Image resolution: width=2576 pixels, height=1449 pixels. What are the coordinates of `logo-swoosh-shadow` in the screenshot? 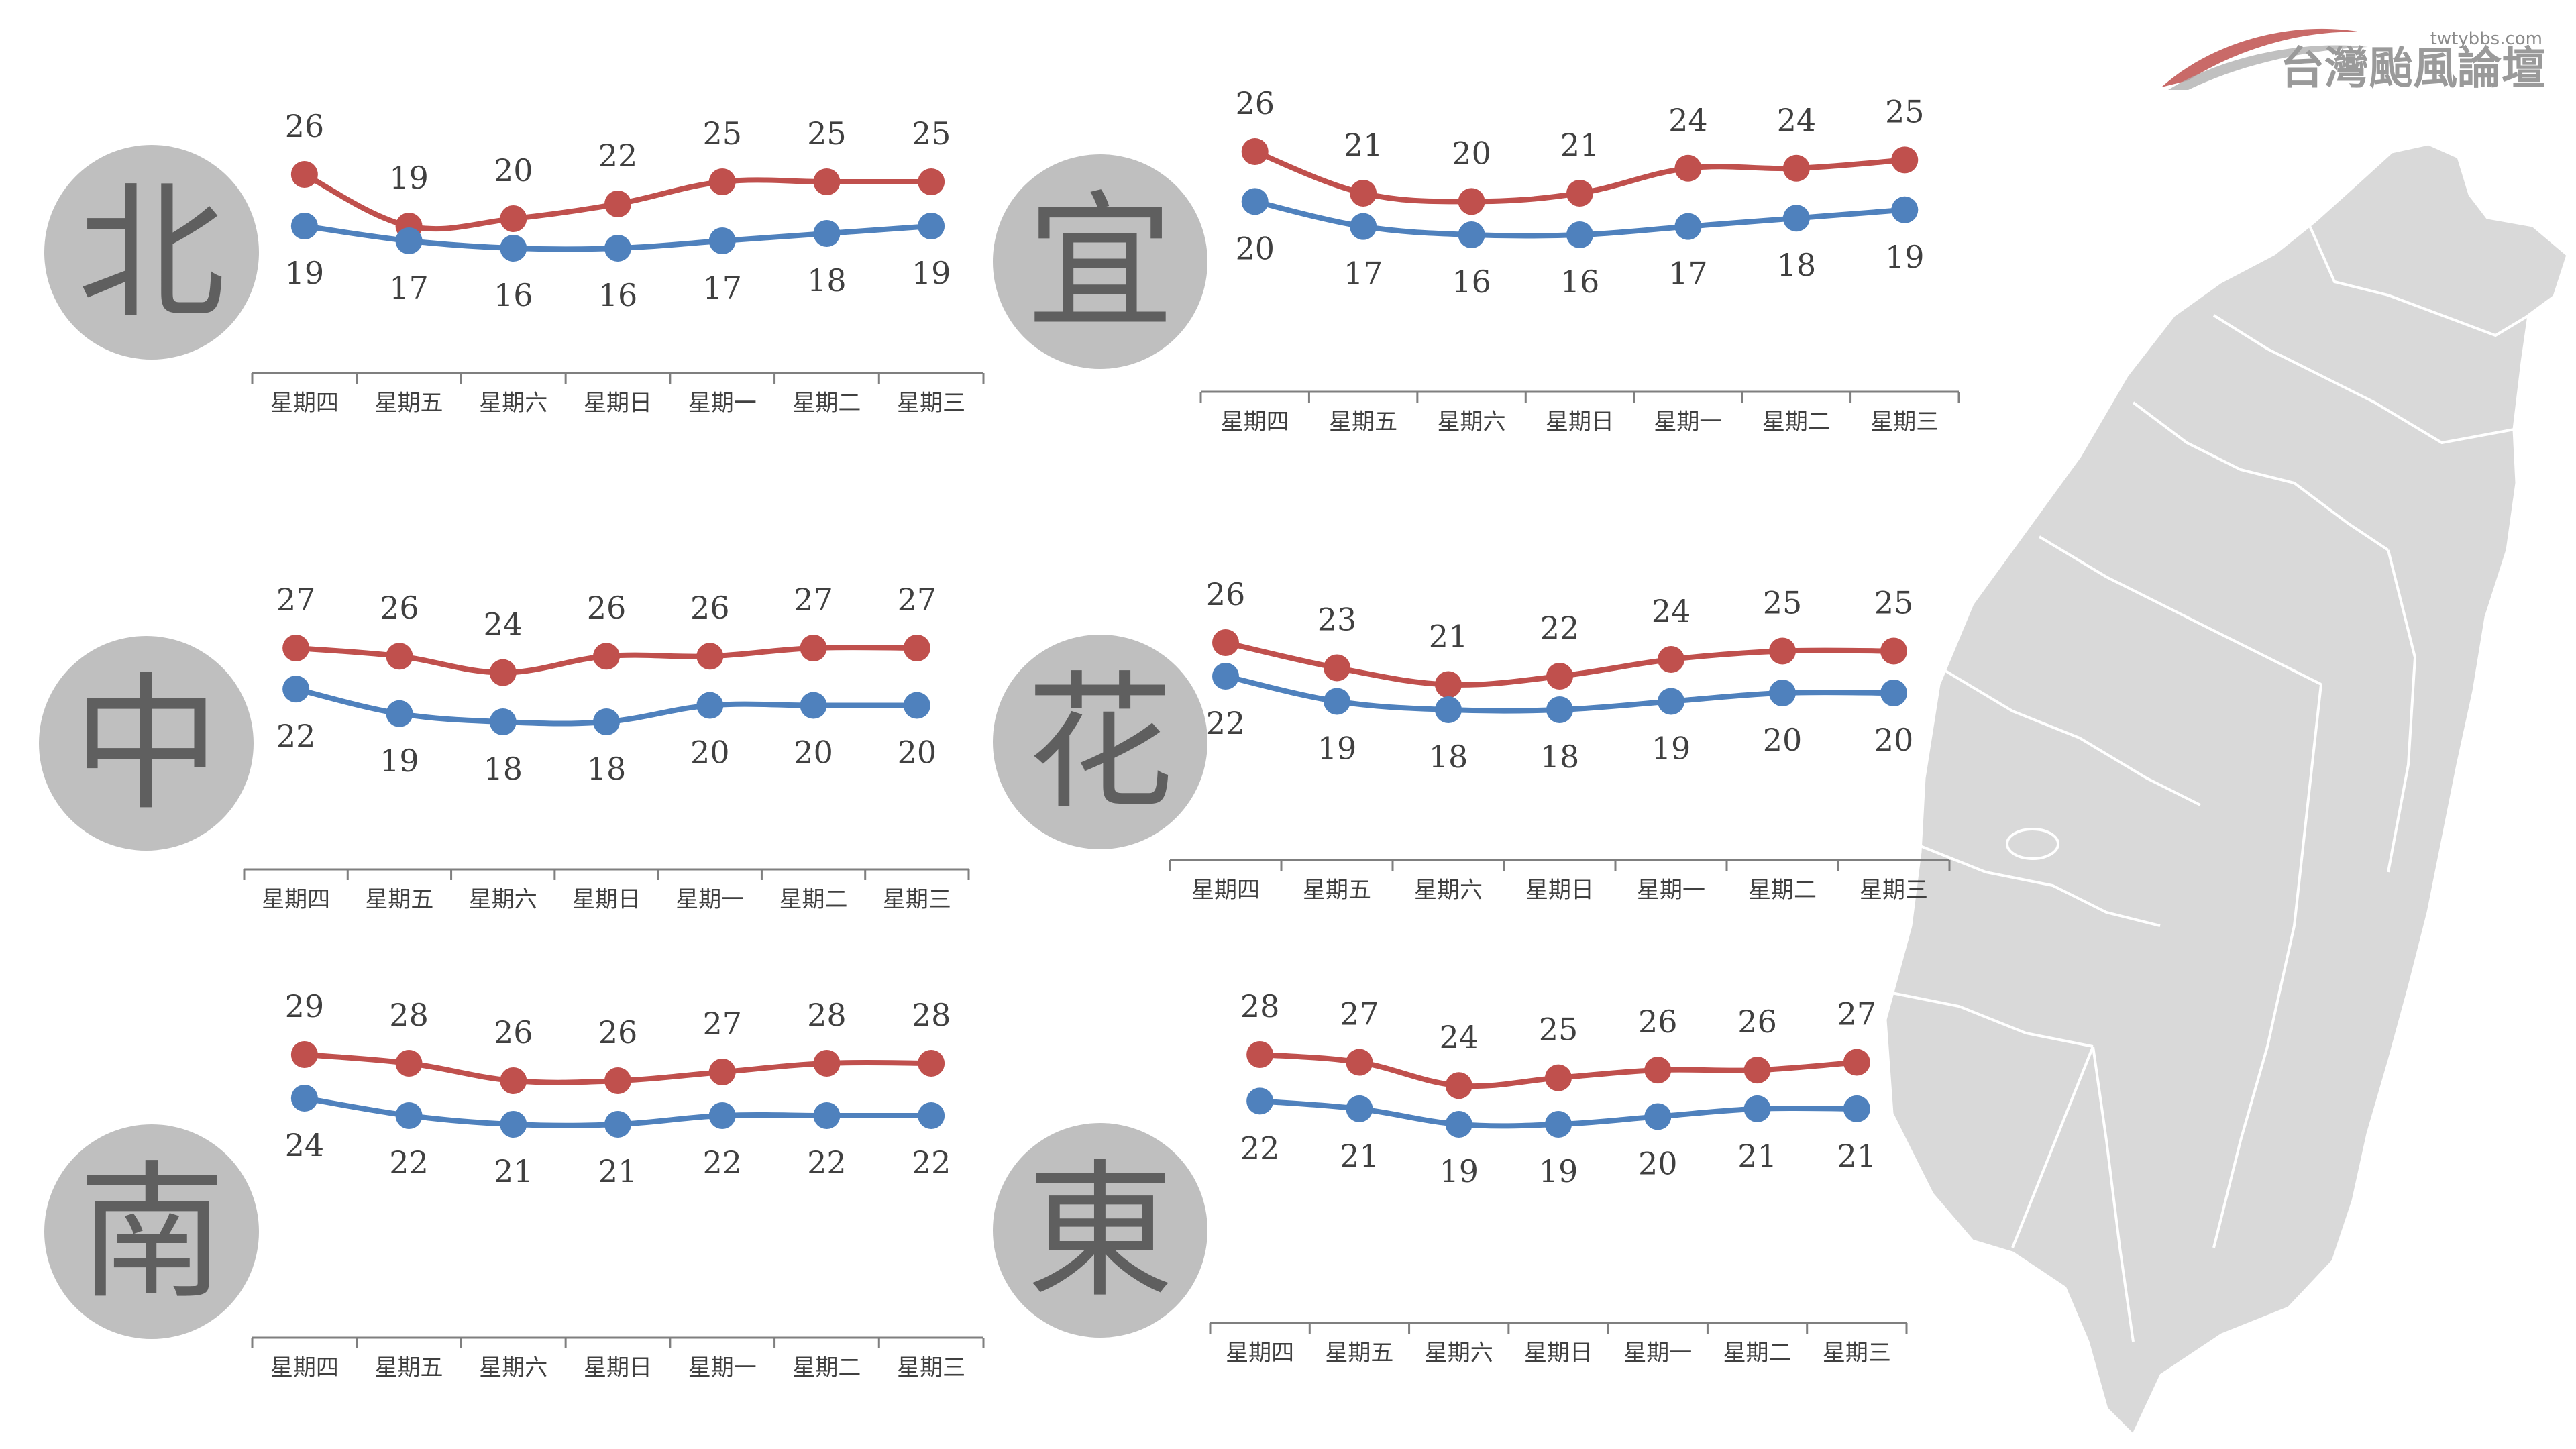 It's located at (2268, 67).